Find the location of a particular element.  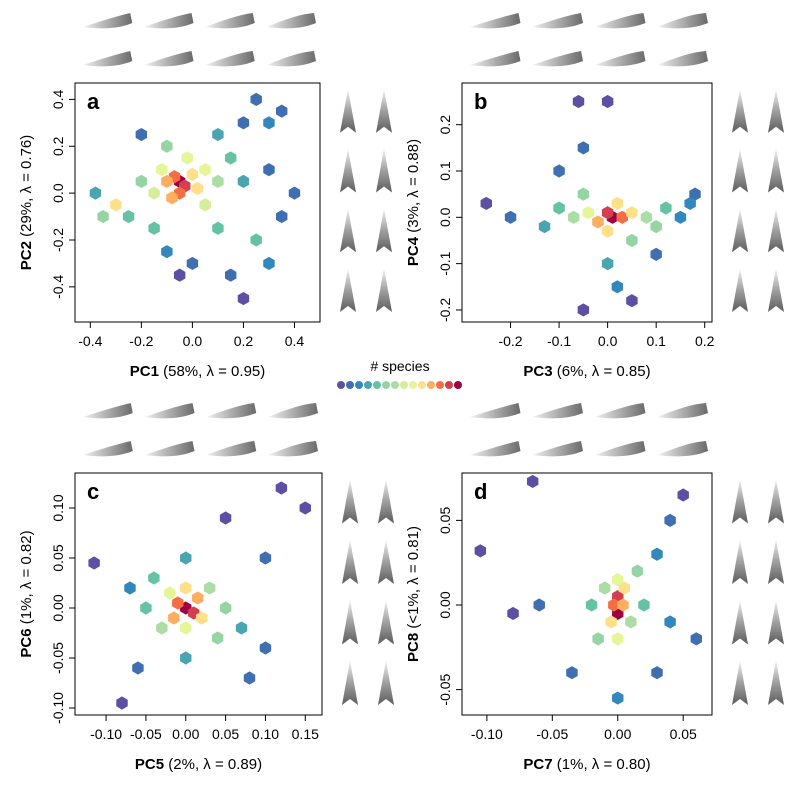

x-axis-detail: (2%, λ = 0.89) is located at coordinates (215, 764).